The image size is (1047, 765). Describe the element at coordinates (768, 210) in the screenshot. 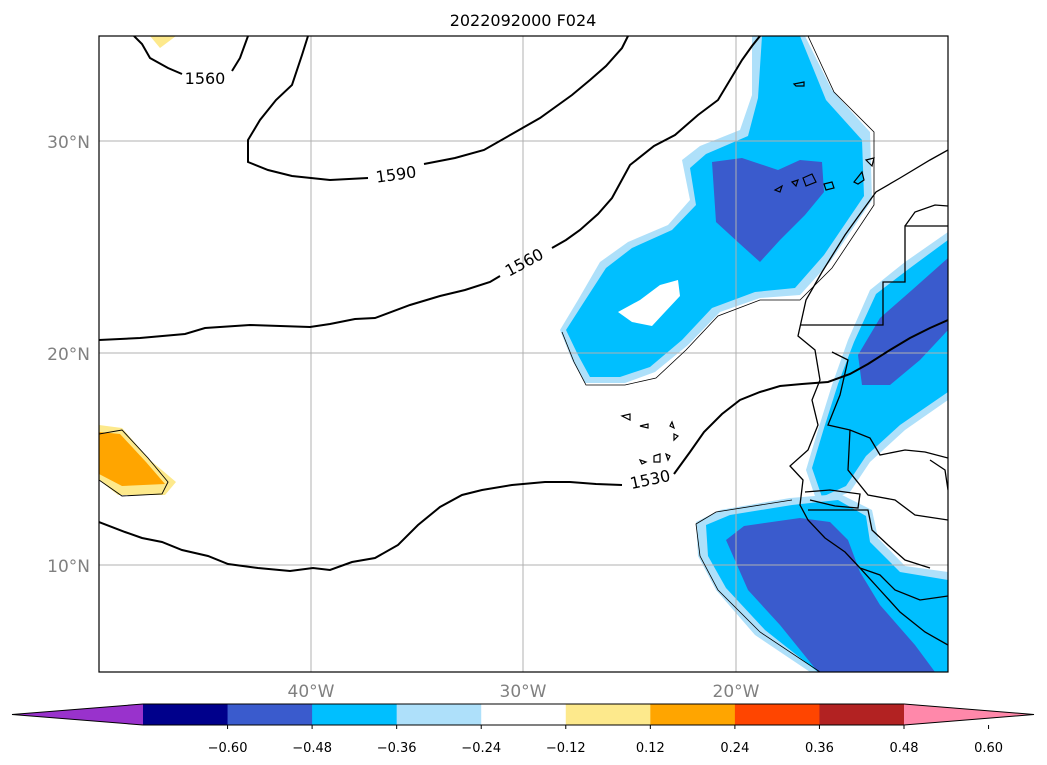

I see `blue-blob-north` at that location.